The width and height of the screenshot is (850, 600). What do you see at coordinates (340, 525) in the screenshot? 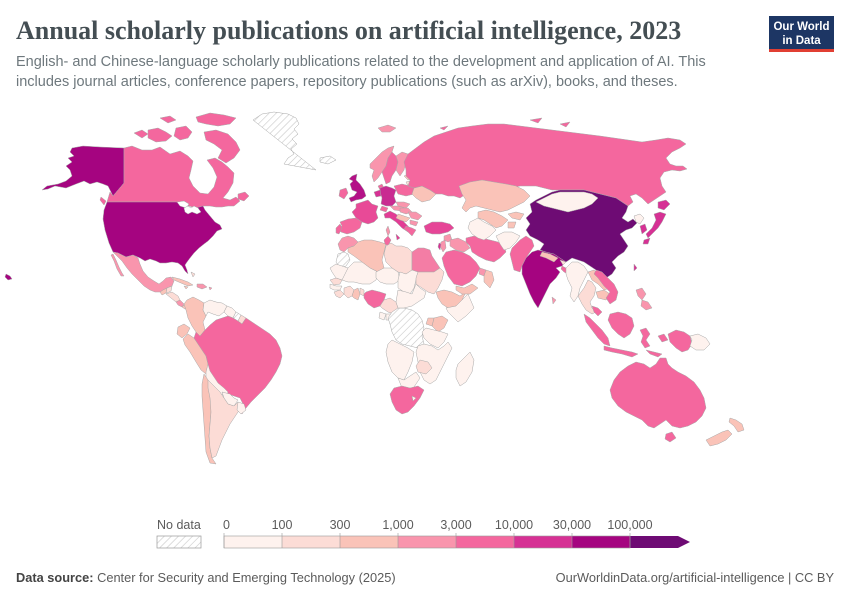
I see `svg-text: 300` at bounding box center [340, 525].